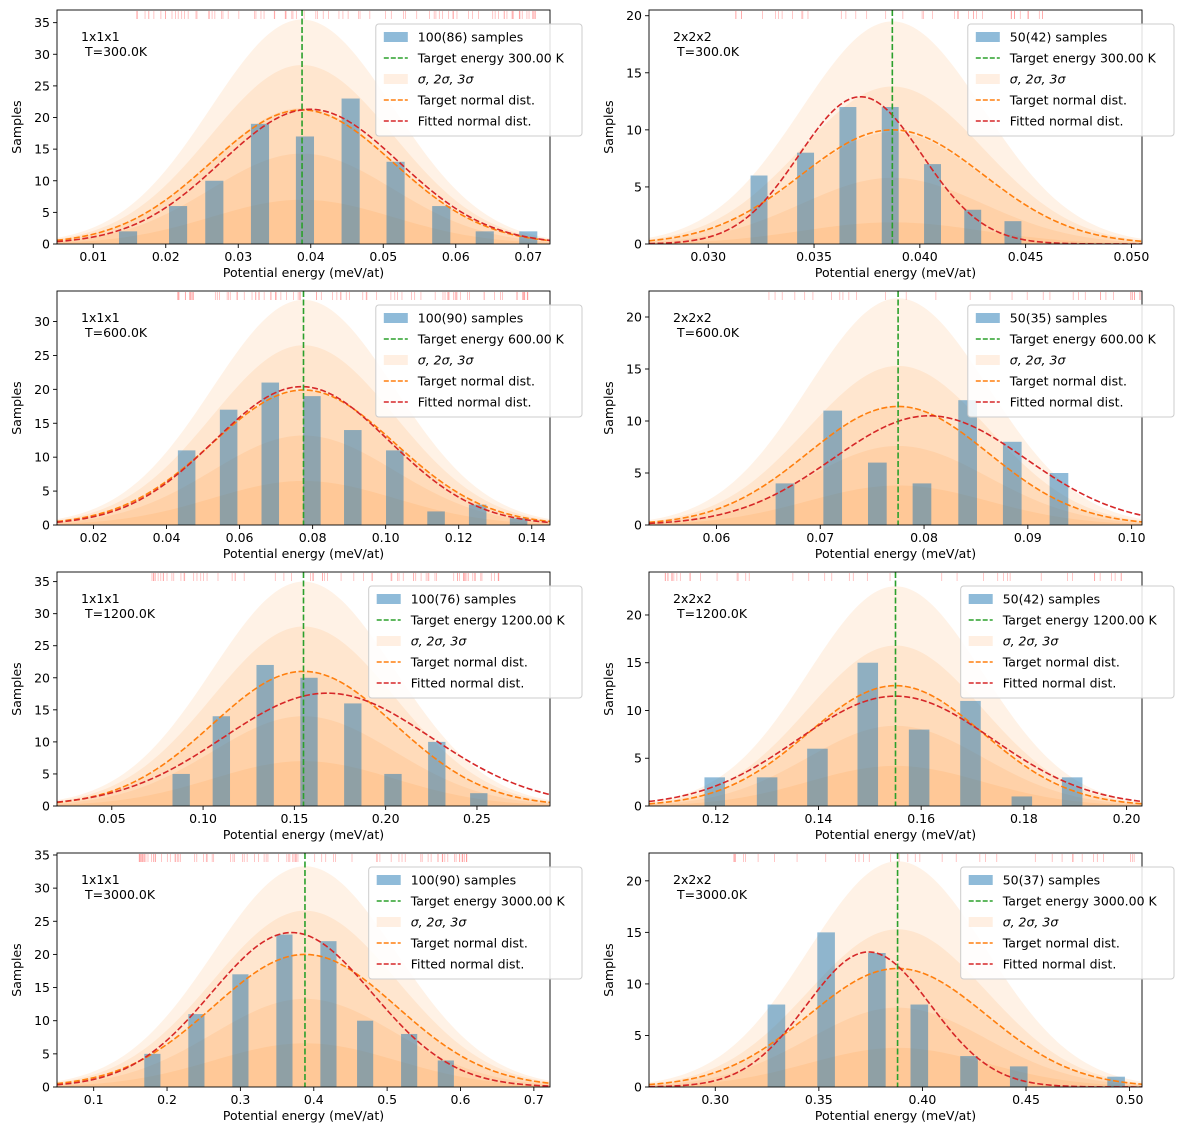  I want to click on x-tick-label: 0.7, so click(534, 1099).